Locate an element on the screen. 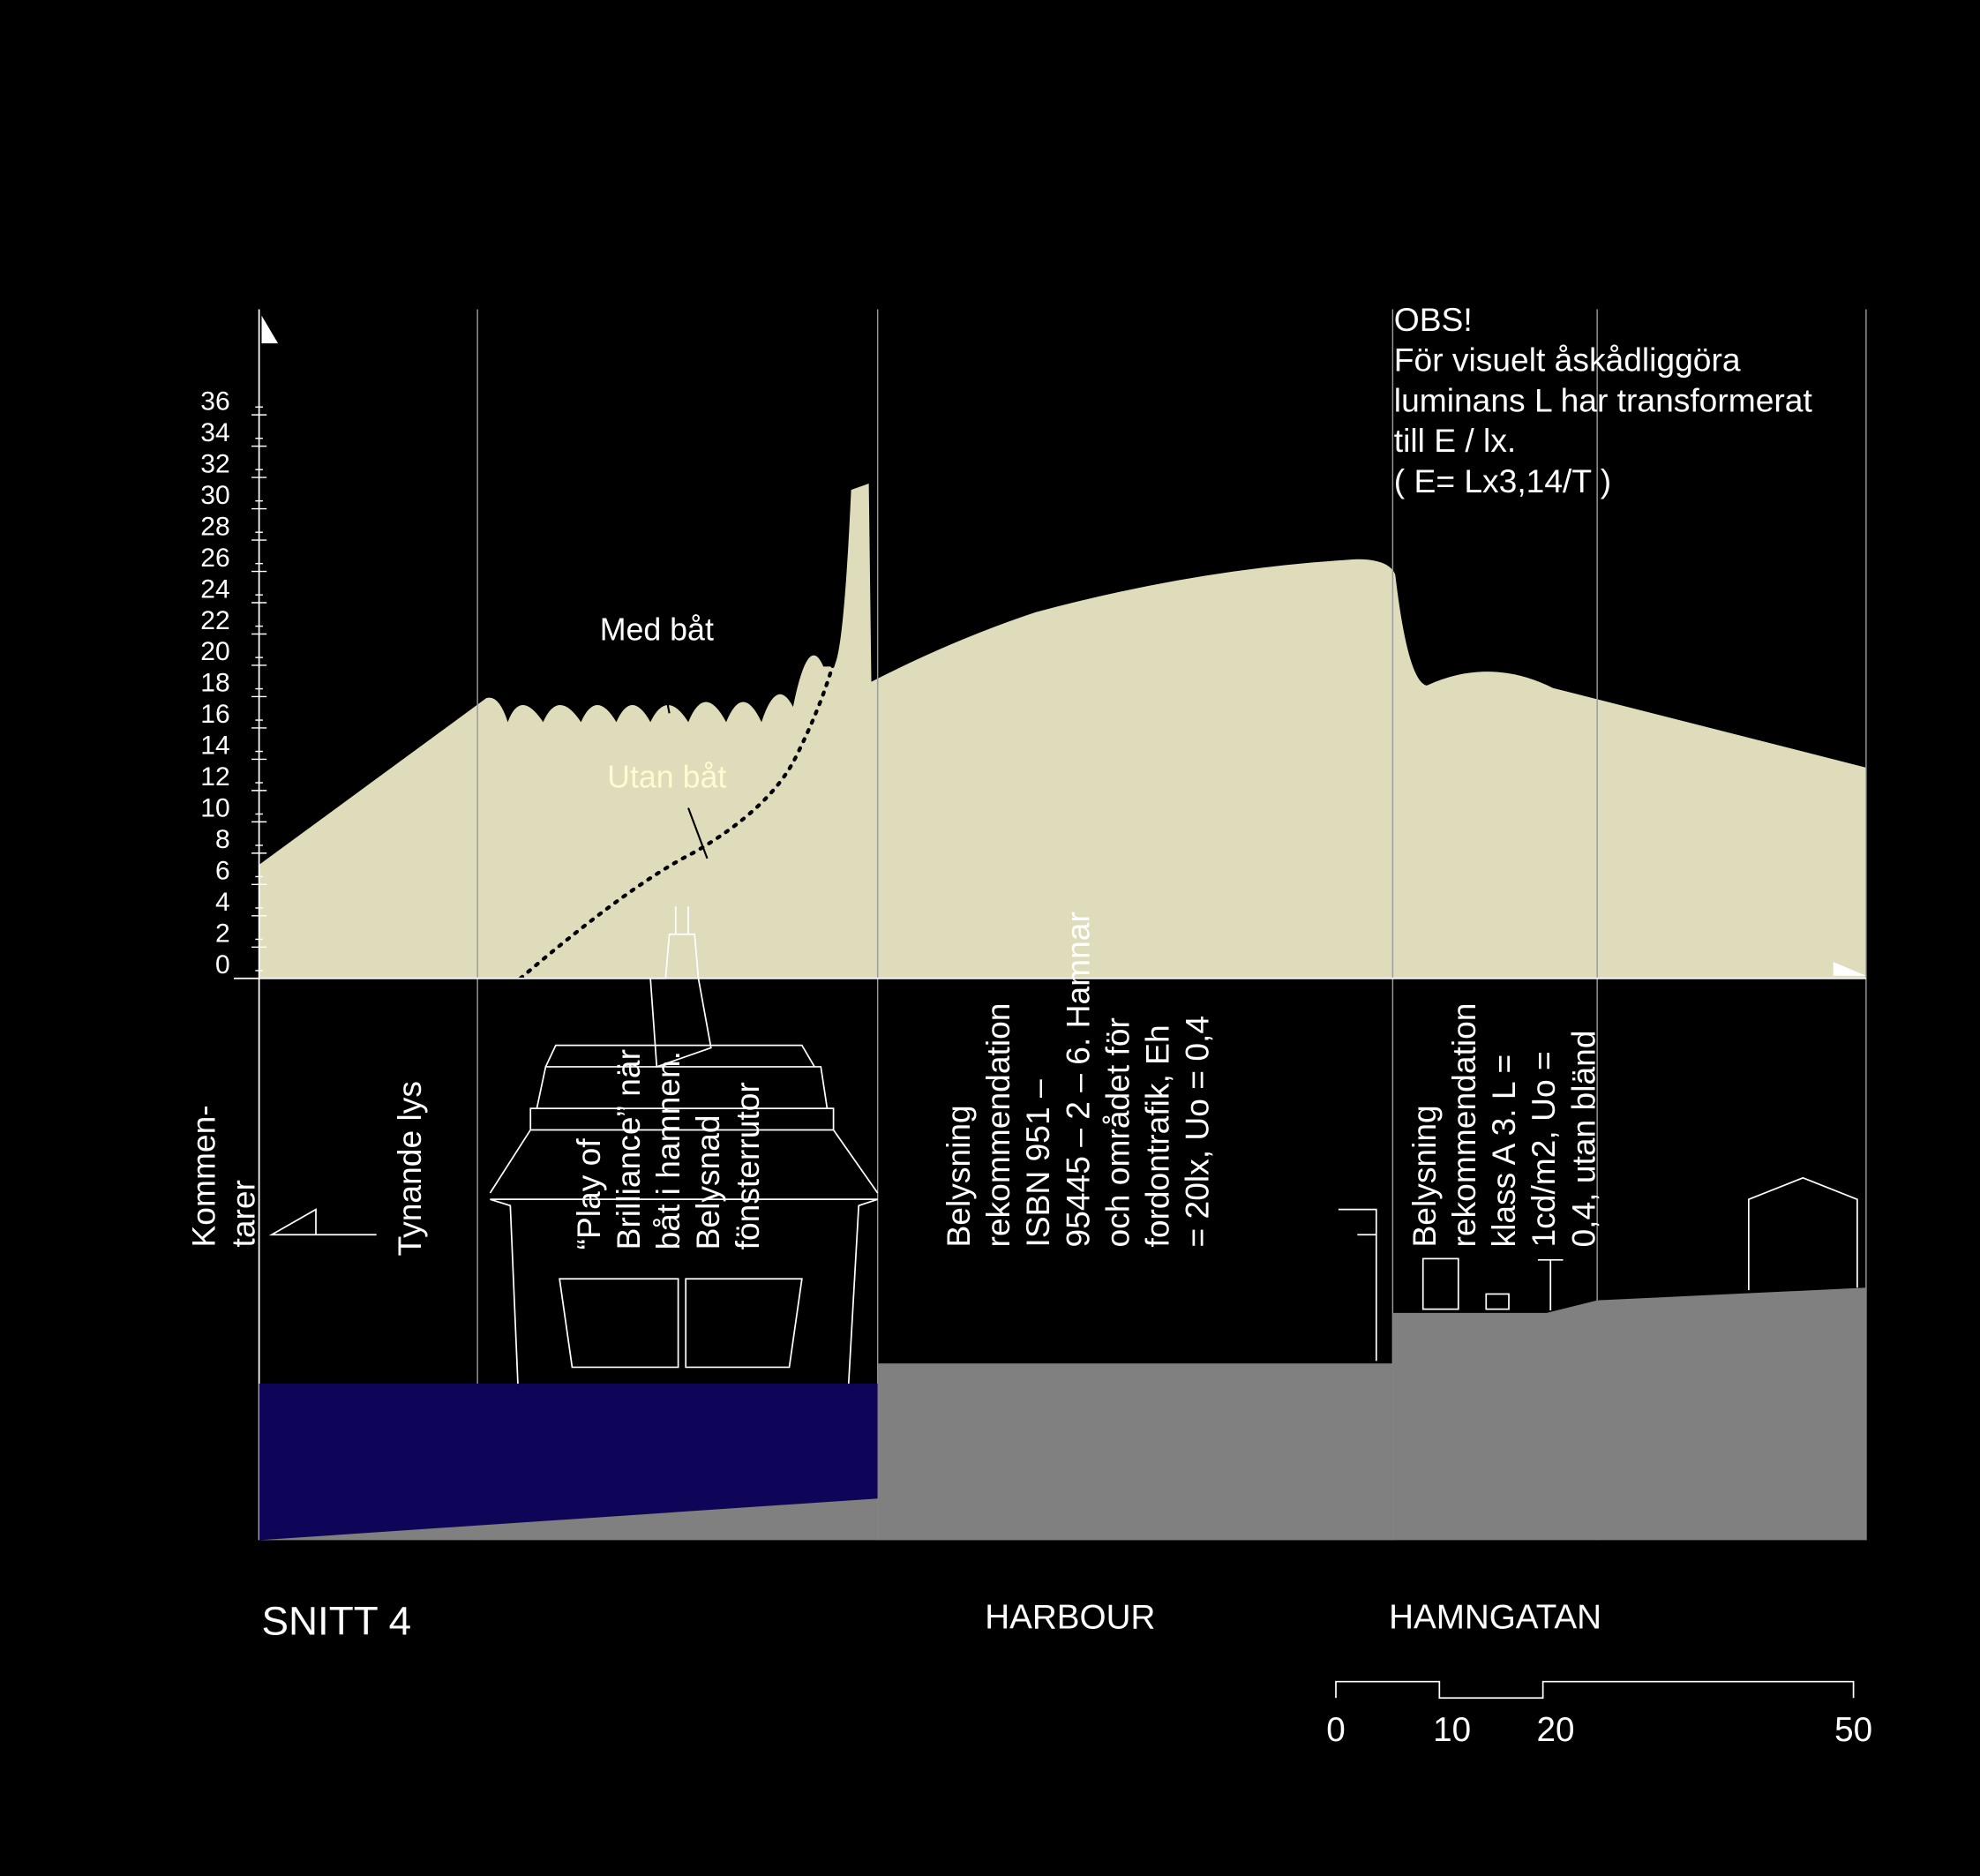 The image size is (1980, 1876). comment-line: fönsterrutor is located at coordinates (747, 1165).